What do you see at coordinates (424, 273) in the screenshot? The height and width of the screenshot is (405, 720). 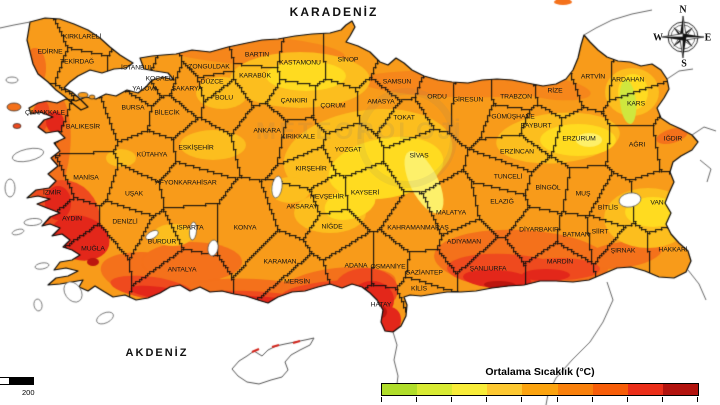 I see `province-label: GAZİANTEP` at bounding box center [424, 273].